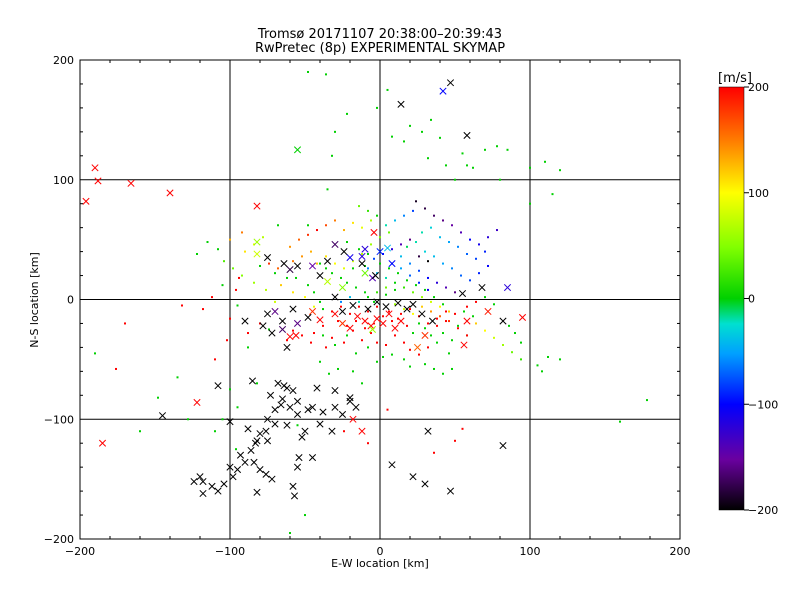 The height and width of the screenshot is (600, 800). Describe the element at coordinates (379, 34) in the screenshot. I see `chart-title: Tromsø 20171107 20:38:00–20:39:43` at that location.